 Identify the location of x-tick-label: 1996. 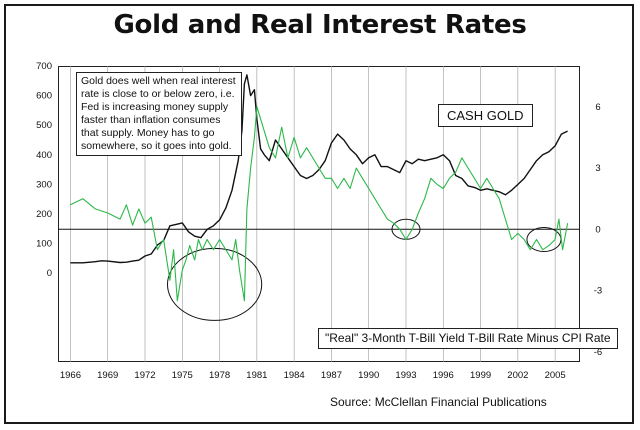
(443, 375).